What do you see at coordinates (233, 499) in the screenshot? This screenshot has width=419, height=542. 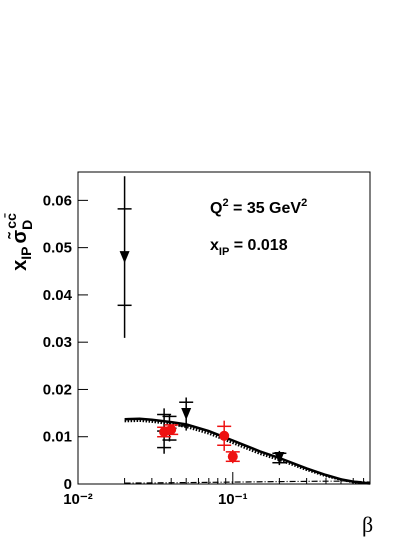 I see `x-tick-label: 10⁻¹` at bounding box center [233, 499].